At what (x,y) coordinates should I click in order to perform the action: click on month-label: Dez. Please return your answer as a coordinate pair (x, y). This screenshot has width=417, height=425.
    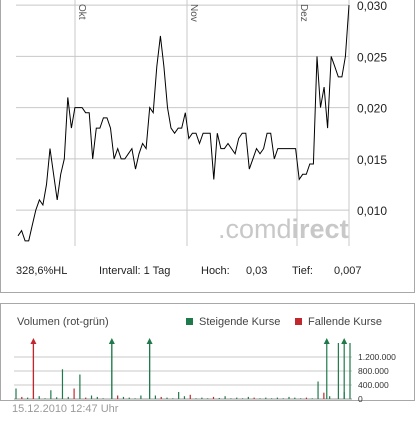
    Looking at the image, I should click on (303, 13).